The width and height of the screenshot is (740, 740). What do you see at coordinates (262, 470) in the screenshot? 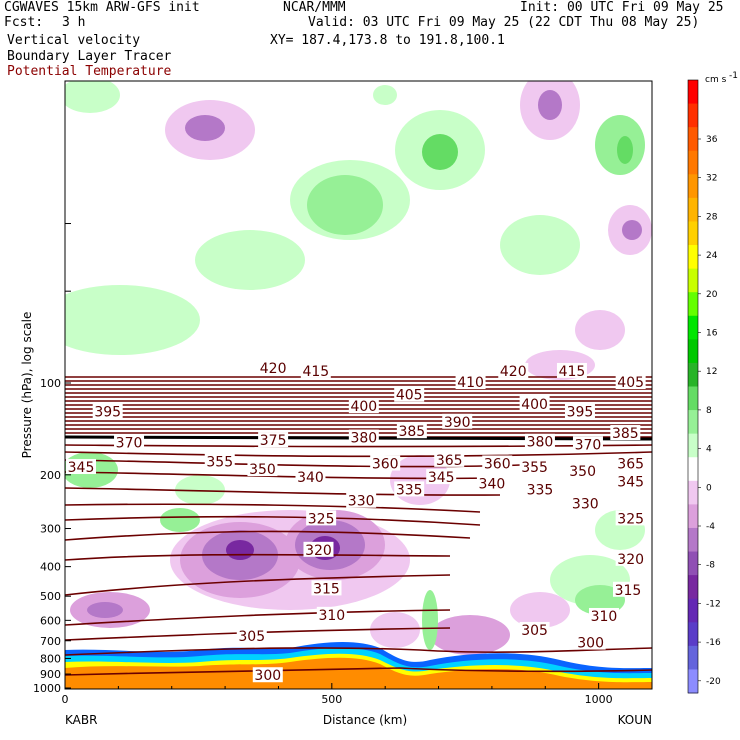
I see `theta-label: 350` at bounding box center [262, 470].